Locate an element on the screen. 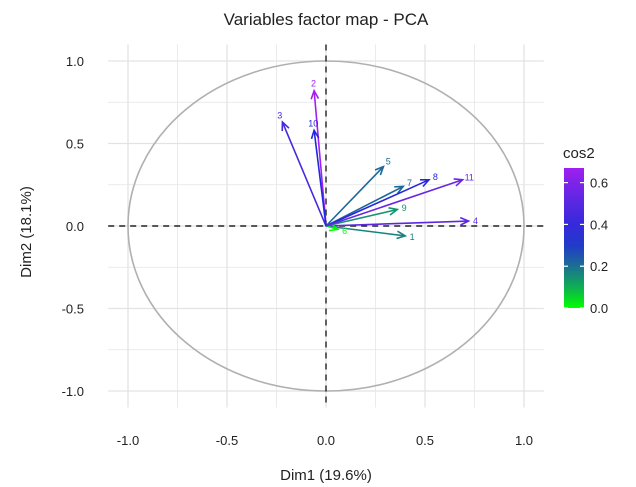  legend-colorbar is located at coordinates (574, 238).